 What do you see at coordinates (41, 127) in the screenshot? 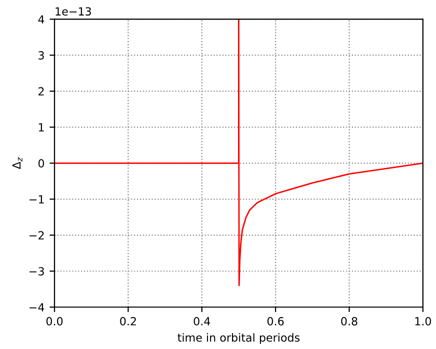
I see `y-tick-label: 1` at bounding box center [41, 127].